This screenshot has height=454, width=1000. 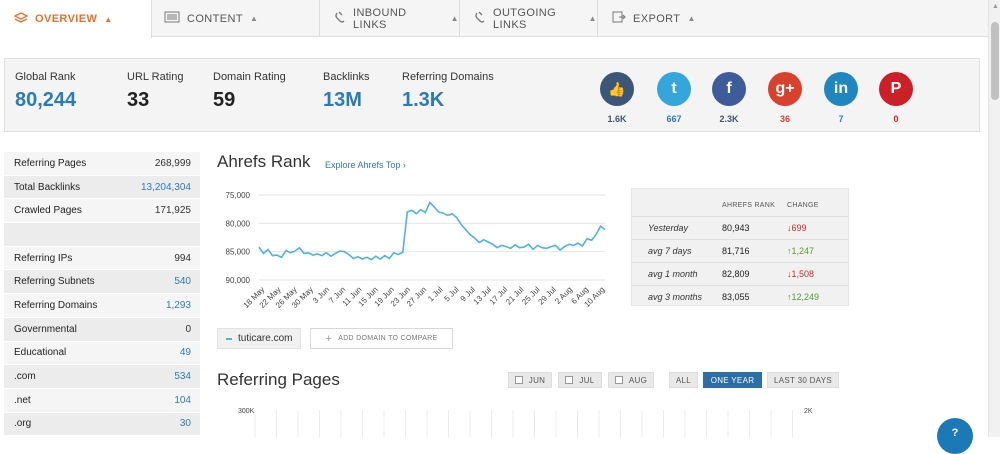 I want to click on social-linkedin: in 7, so click(x=841, y=98).